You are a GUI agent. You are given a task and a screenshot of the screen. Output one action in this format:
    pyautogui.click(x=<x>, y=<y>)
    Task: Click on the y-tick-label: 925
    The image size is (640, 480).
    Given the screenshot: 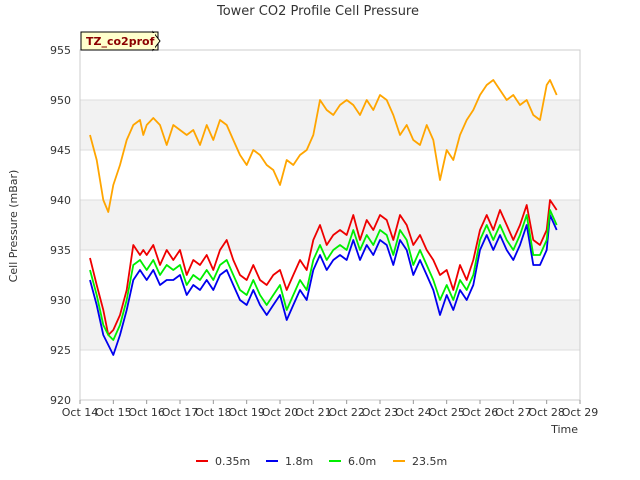 What is the action you would take?
    pyautogui.click(x=60, y=350)
    